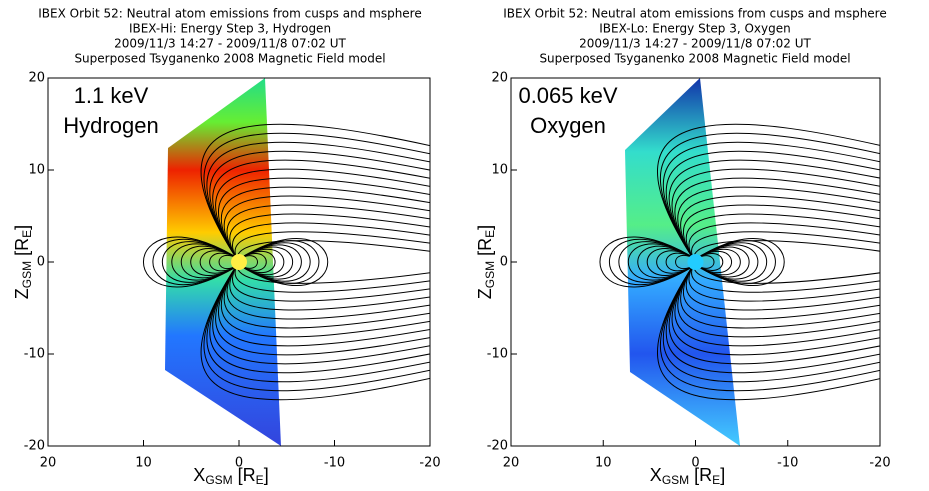  What do you see at coordinates (239, 463) in the screenshot?
I see `x-tick-label: 0` at bounding box center [239, 463].